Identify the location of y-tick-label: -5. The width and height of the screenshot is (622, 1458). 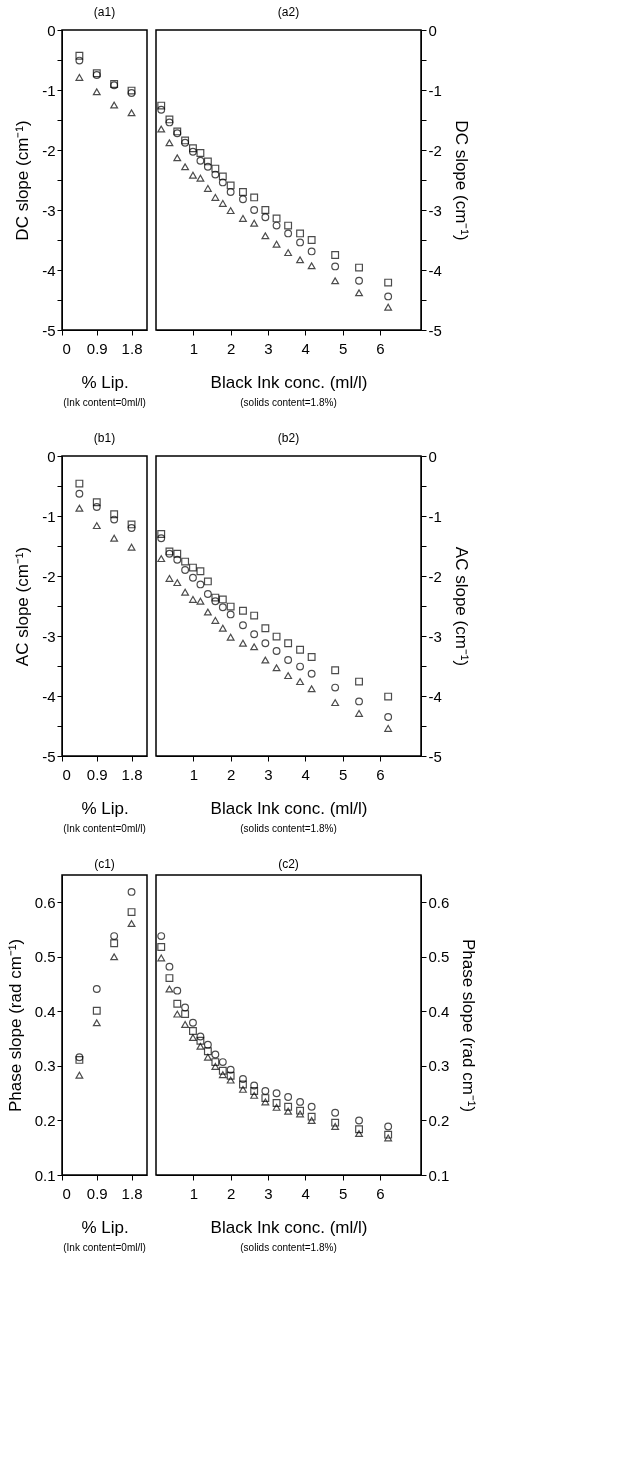
(49, 756).